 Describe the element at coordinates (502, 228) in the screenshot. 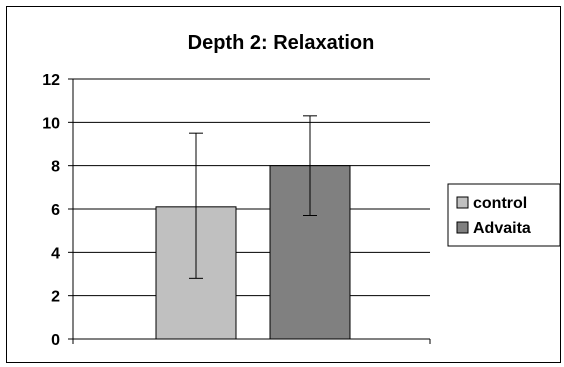

I see `legend-label: Advaita` at that location.